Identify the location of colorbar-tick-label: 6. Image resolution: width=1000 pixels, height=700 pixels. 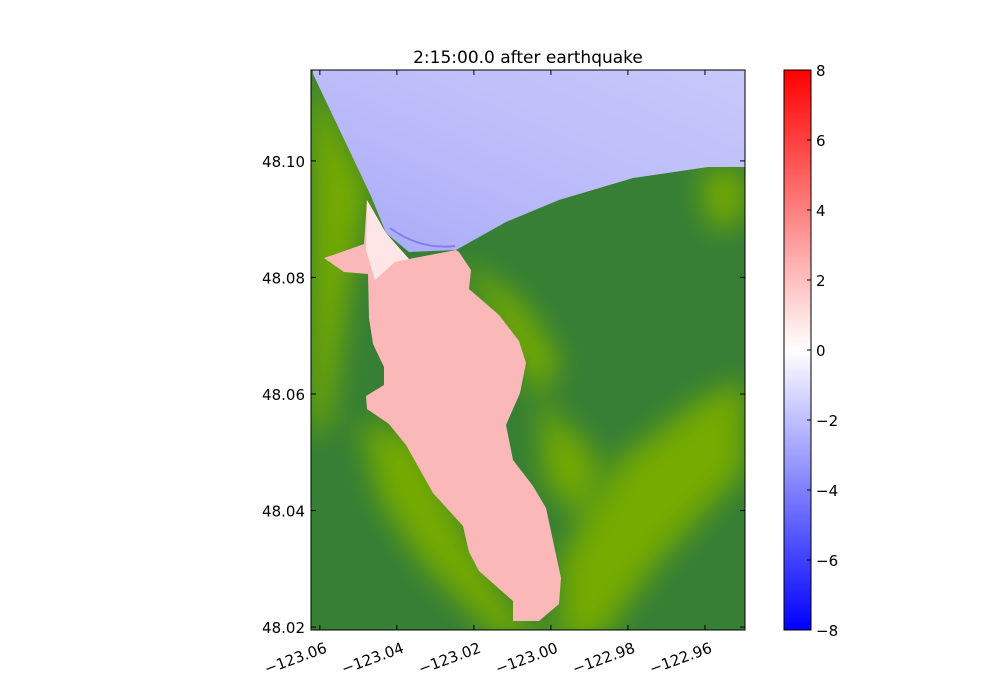
(821, 141).